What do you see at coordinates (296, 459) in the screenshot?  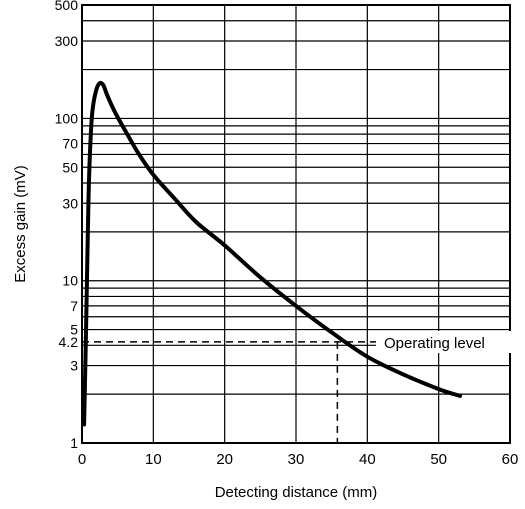 I see `x-tick-label: 30` at bounding box center [296, 459].